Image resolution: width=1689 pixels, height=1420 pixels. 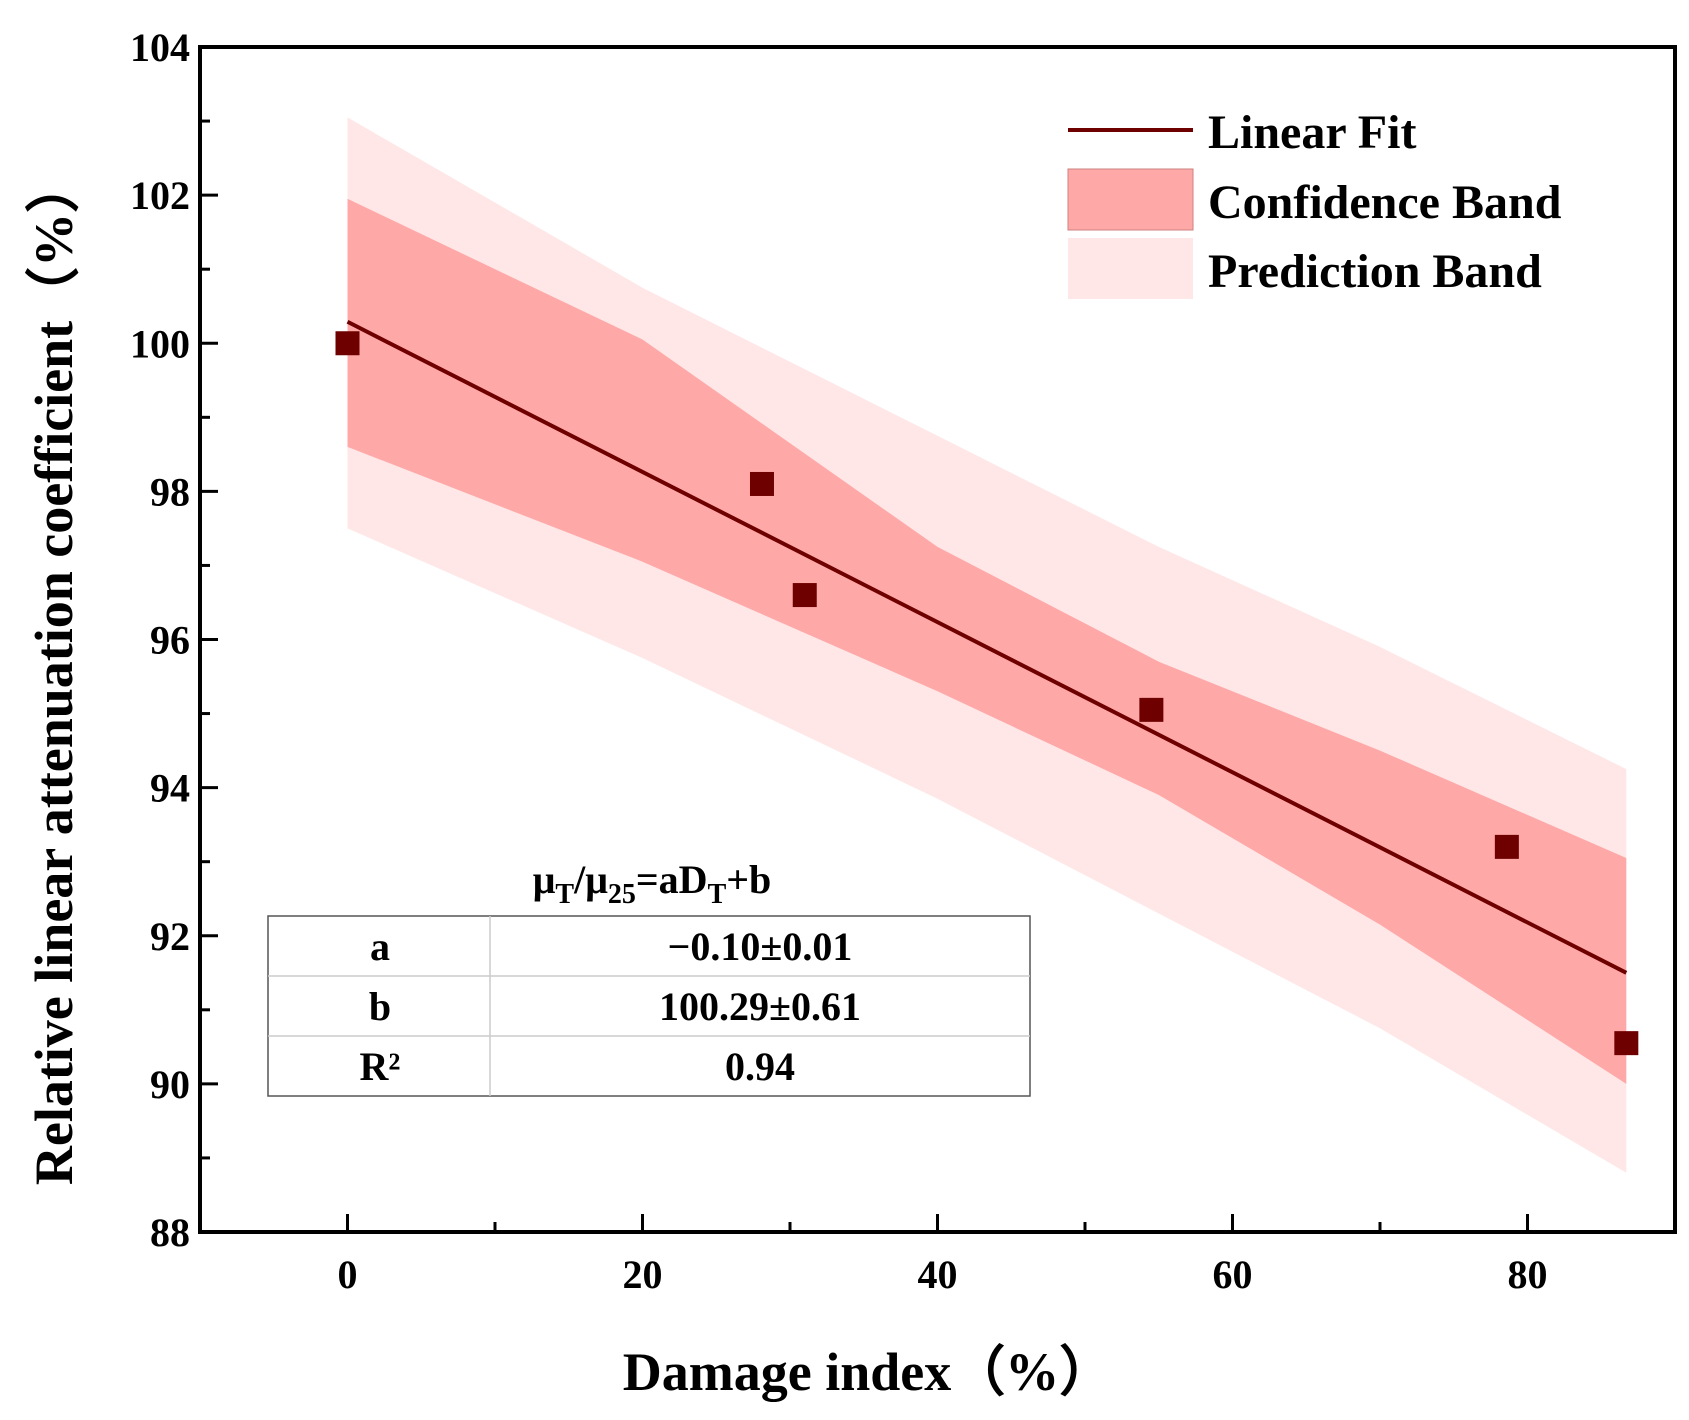 I want to click on x-tick-label-20: 20, so click(x=643, y=1274).